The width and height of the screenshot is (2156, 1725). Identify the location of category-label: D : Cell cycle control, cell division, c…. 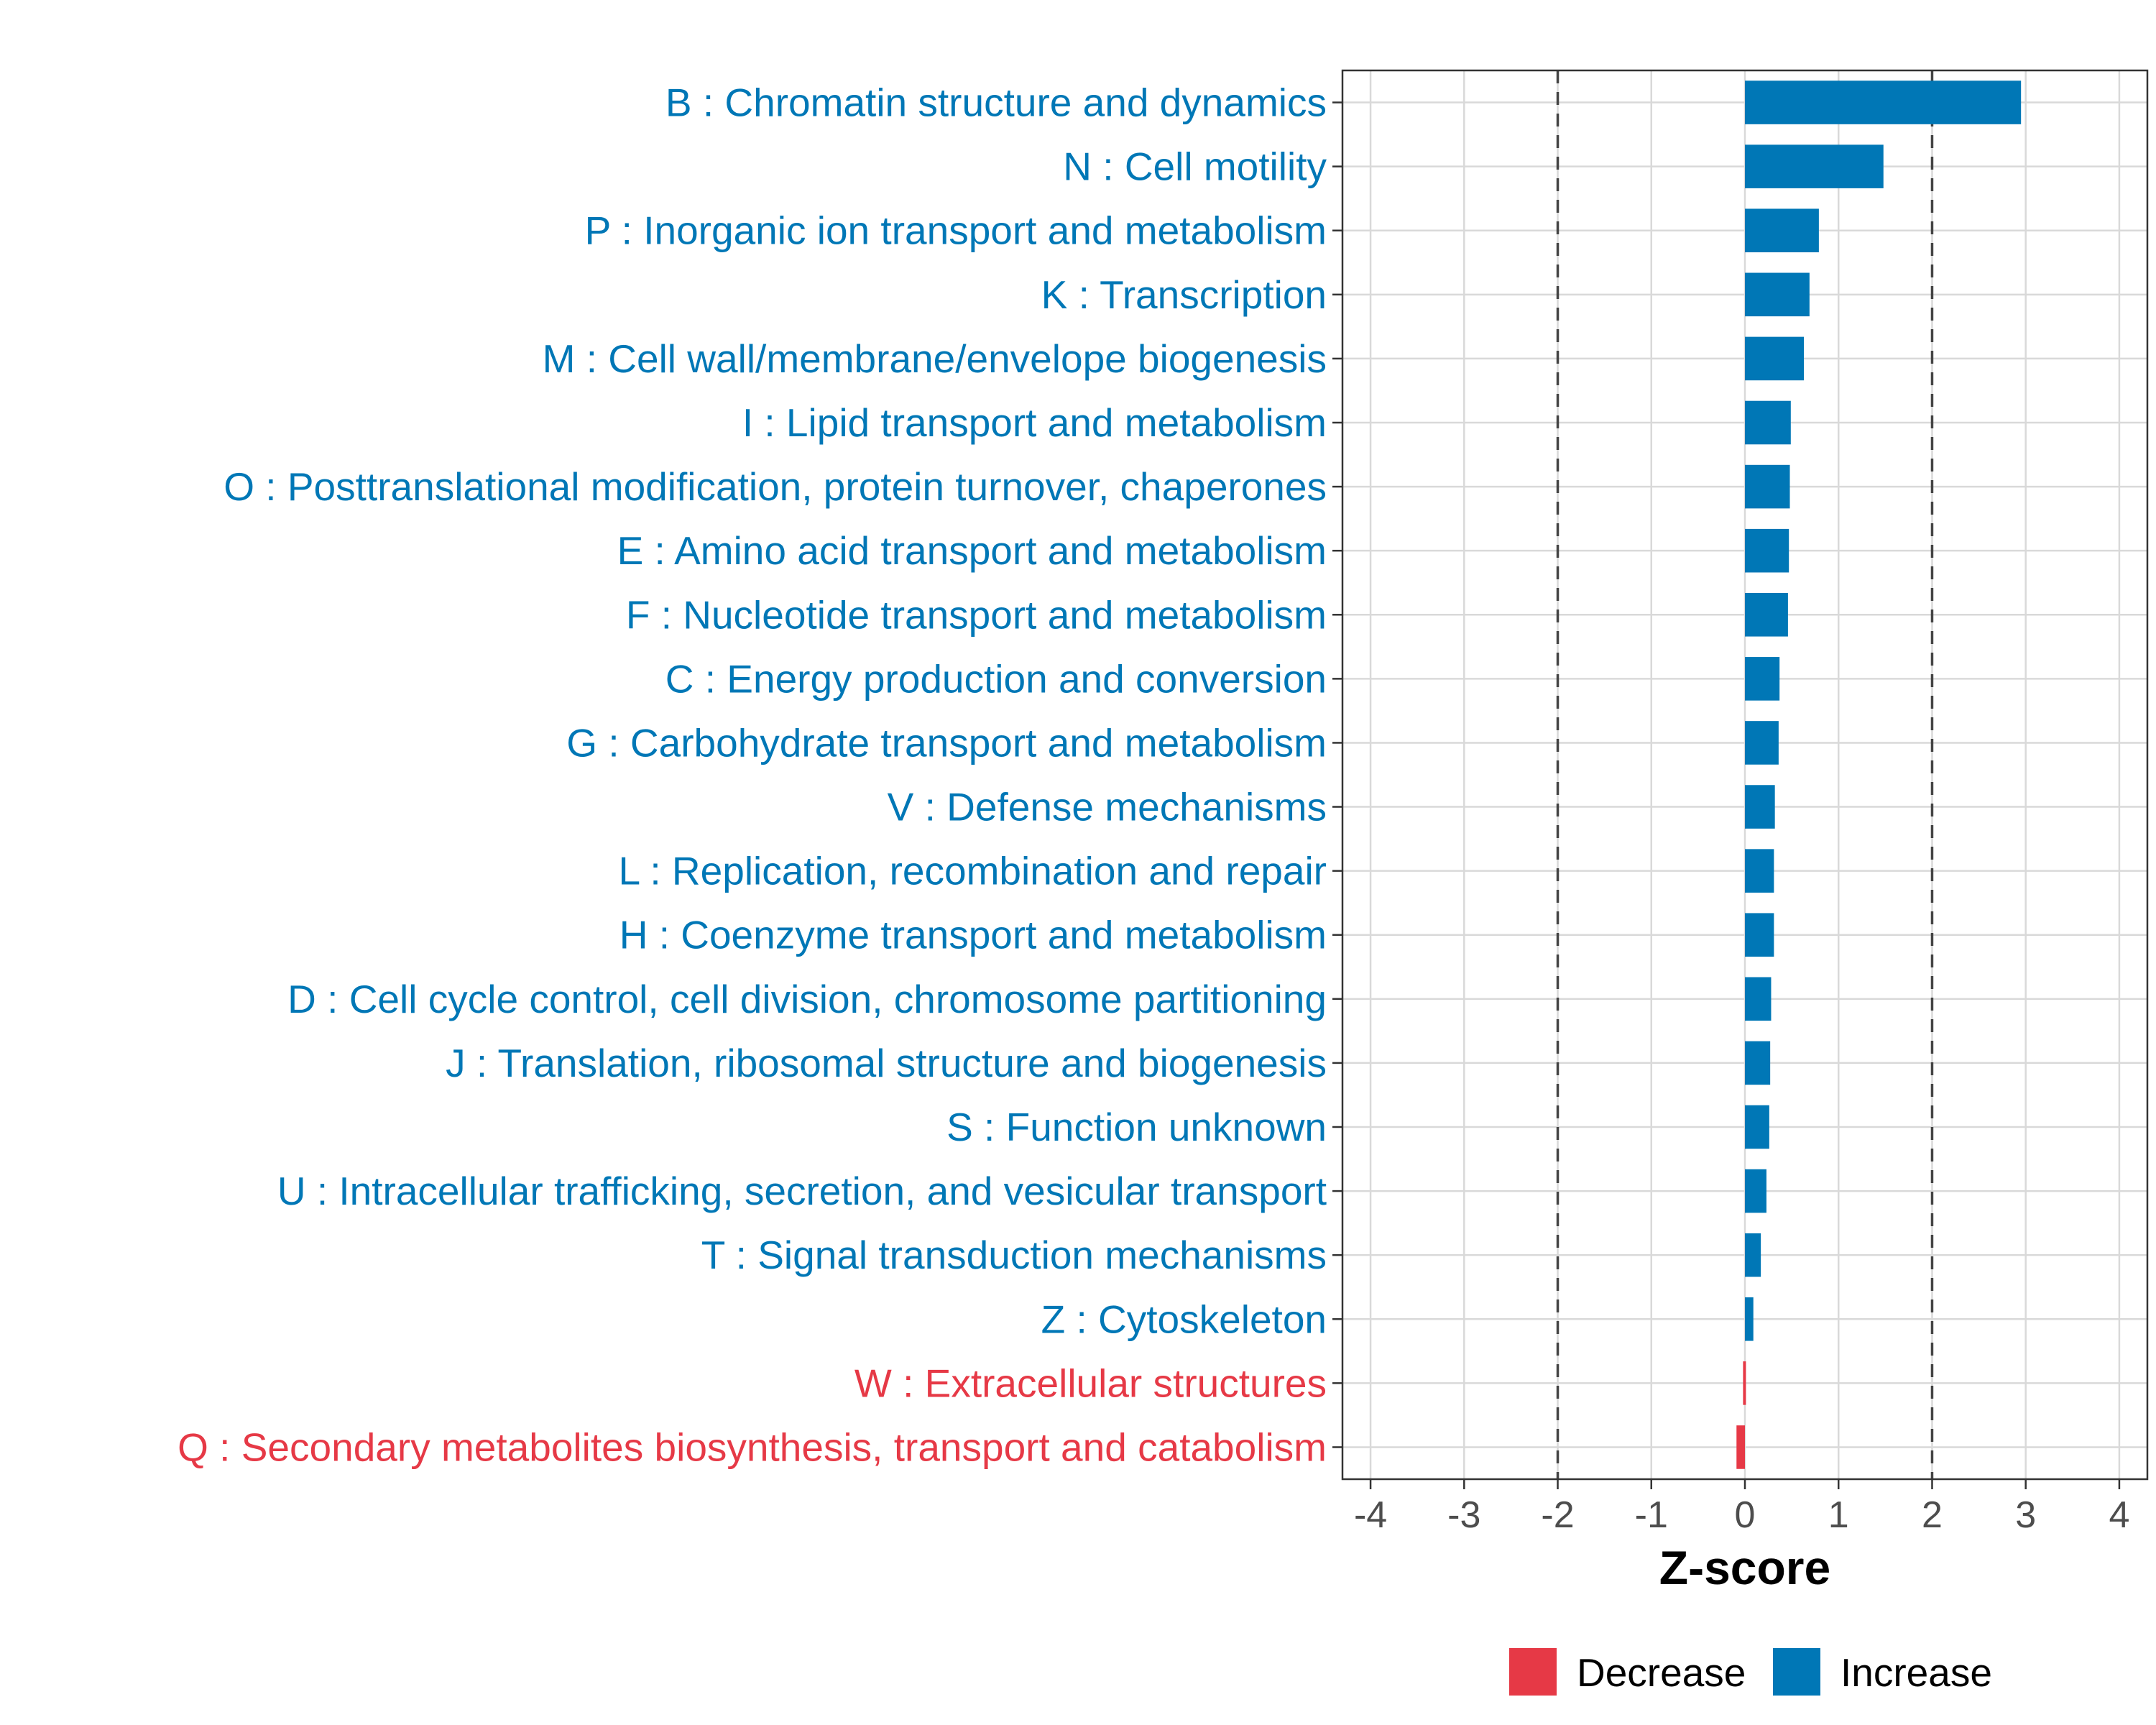
(807, 999).